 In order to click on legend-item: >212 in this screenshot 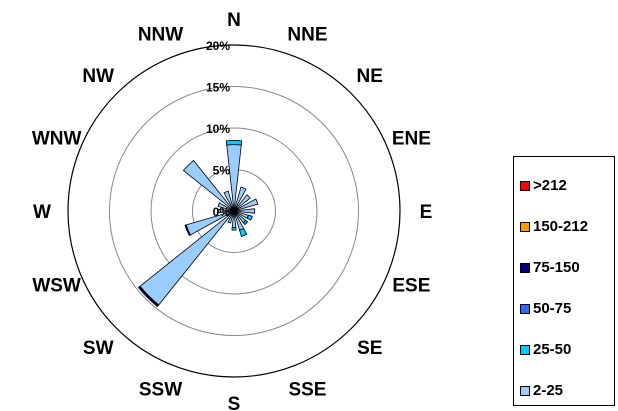, I will do `click(543, 185)`.